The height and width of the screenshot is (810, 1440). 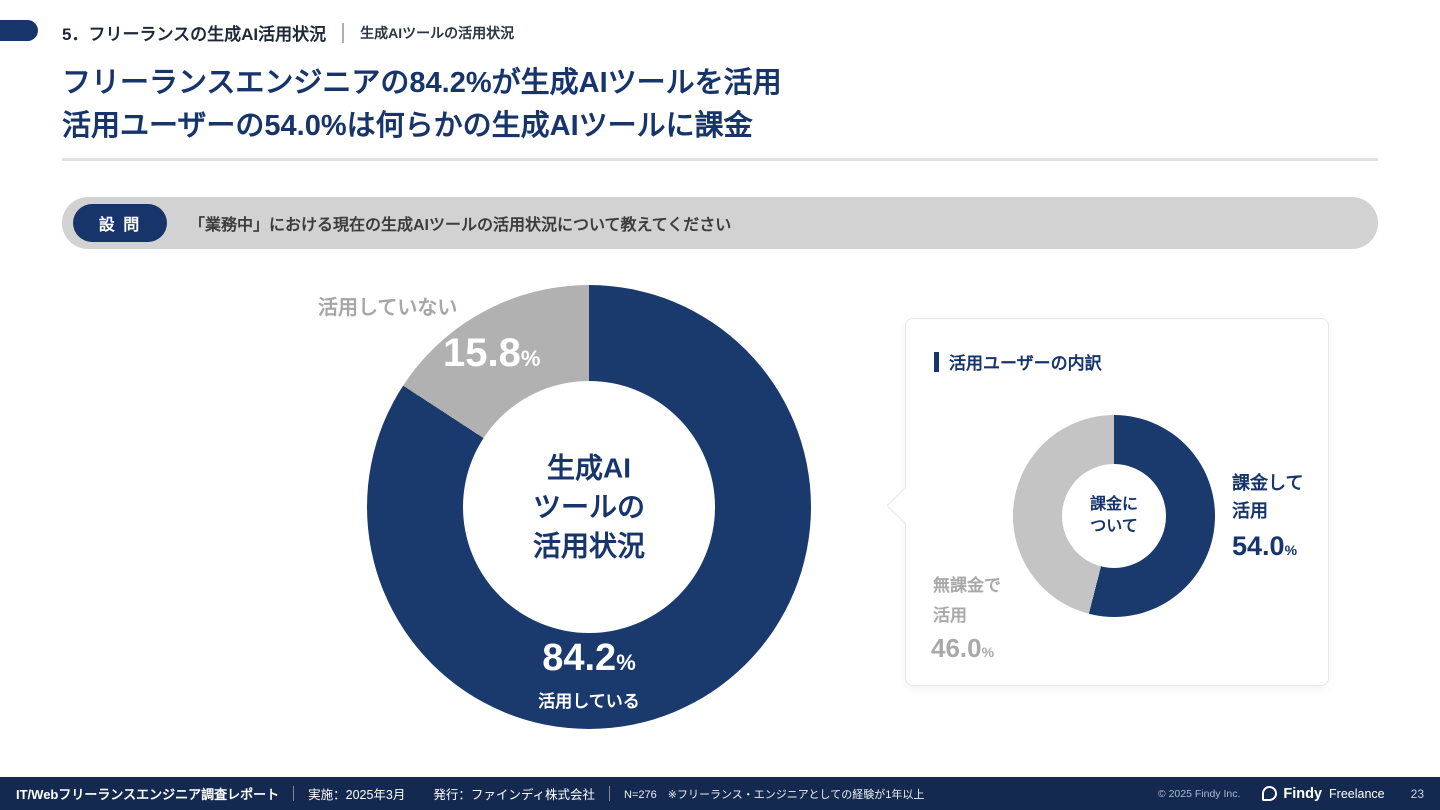 I want to click on question-text: 「業務中」における現在の生成AIツールの活用状況について教えてください, so click(x=460, y=225).